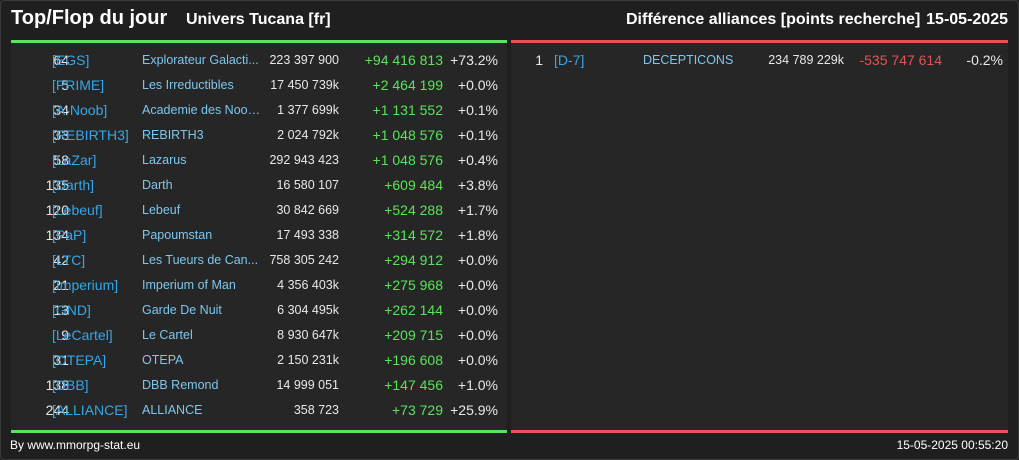  I want to click on alliance-tag-link: [A-Noob], so click(80, 110).